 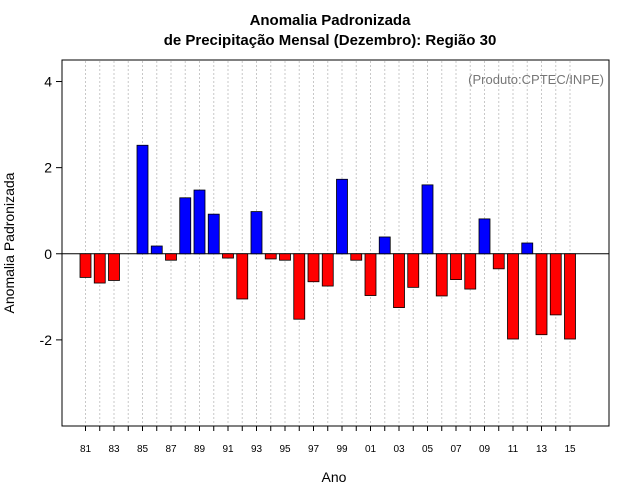 I want to click on bar-1987, so click(x=171, y=257).